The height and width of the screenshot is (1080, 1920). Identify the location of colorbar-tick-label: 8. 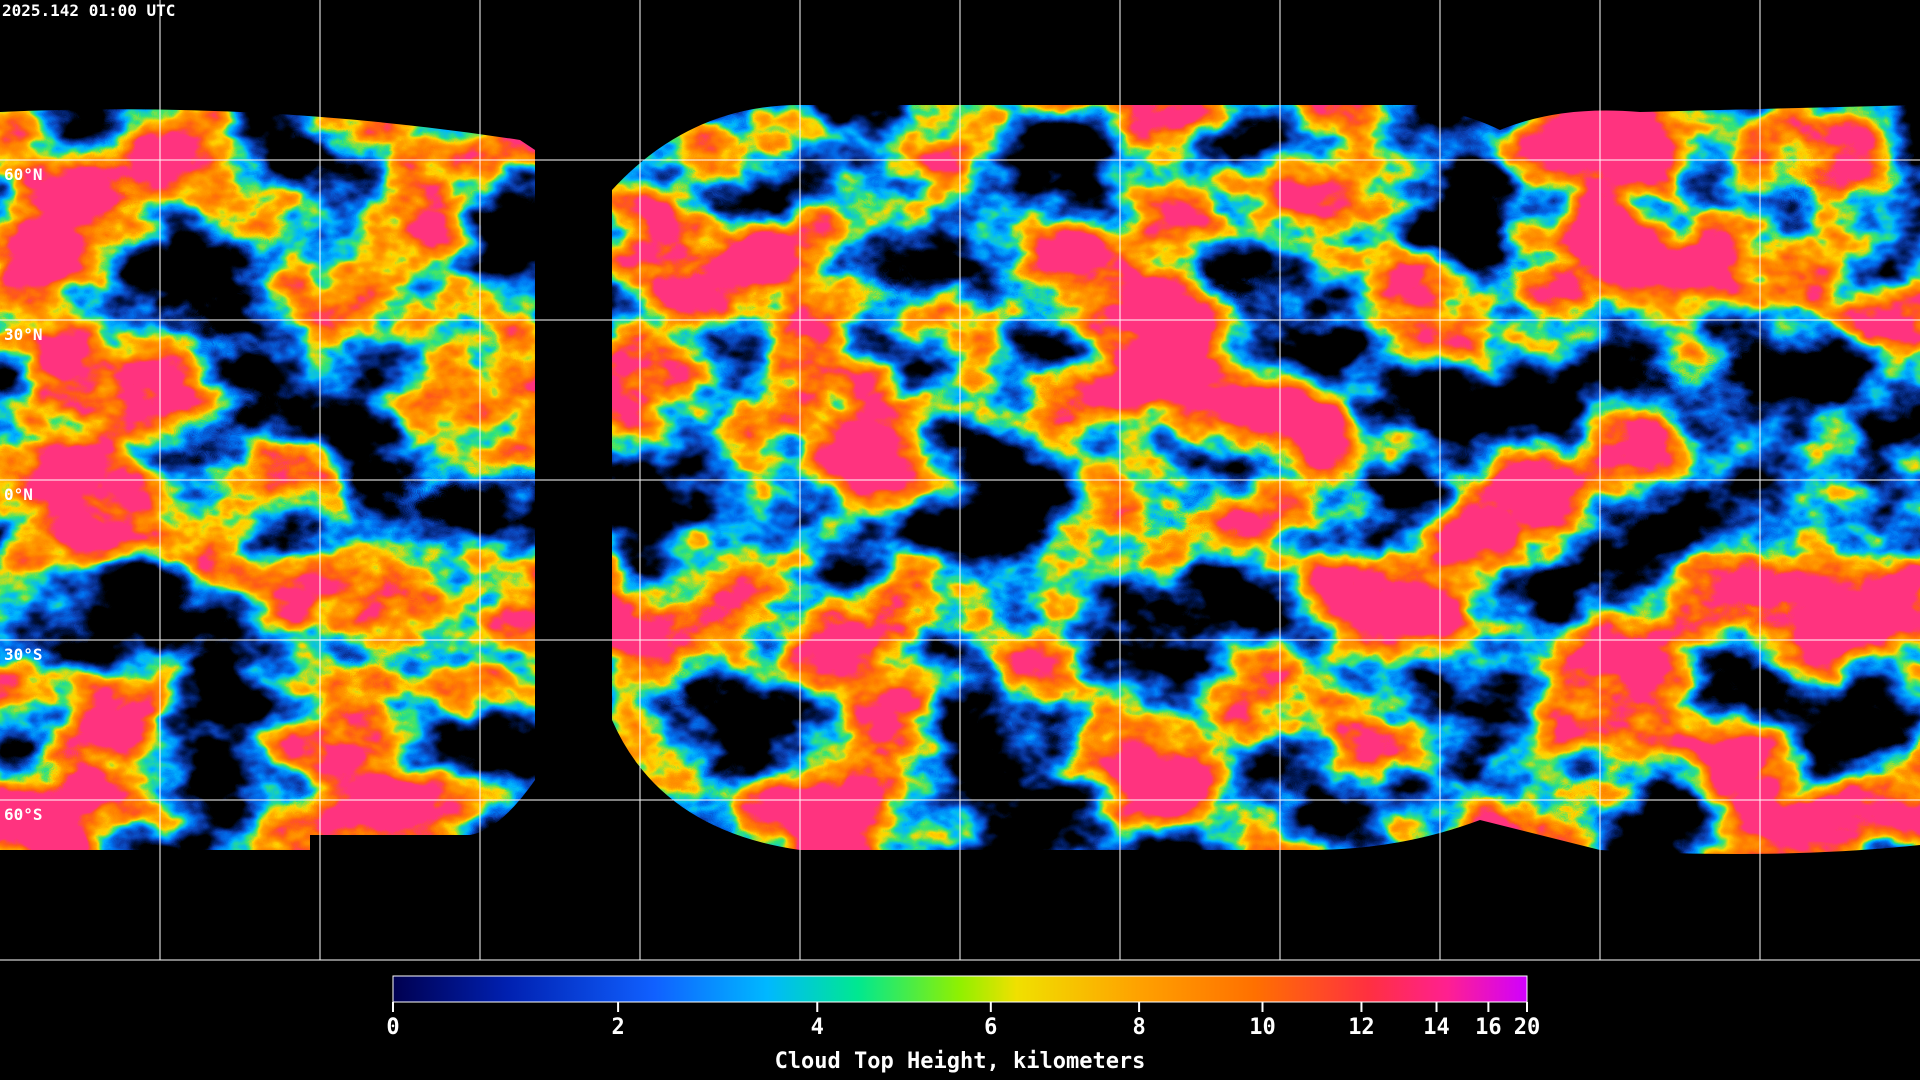
(1138, 1027).